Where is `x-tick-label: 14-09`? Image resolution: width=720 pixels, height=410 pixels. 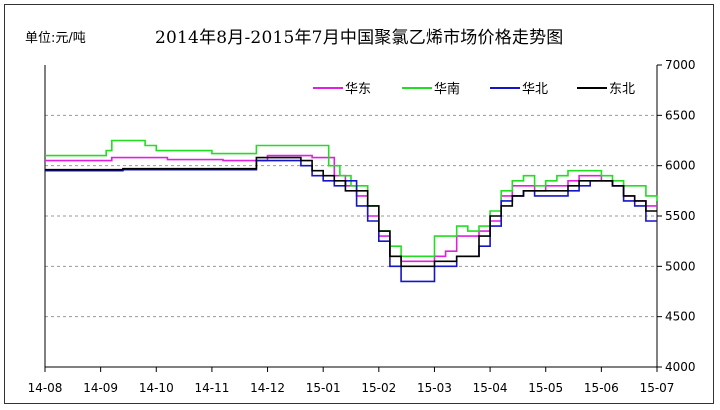
x-tick-label: 14-09 is located at coordinates (100, 388).